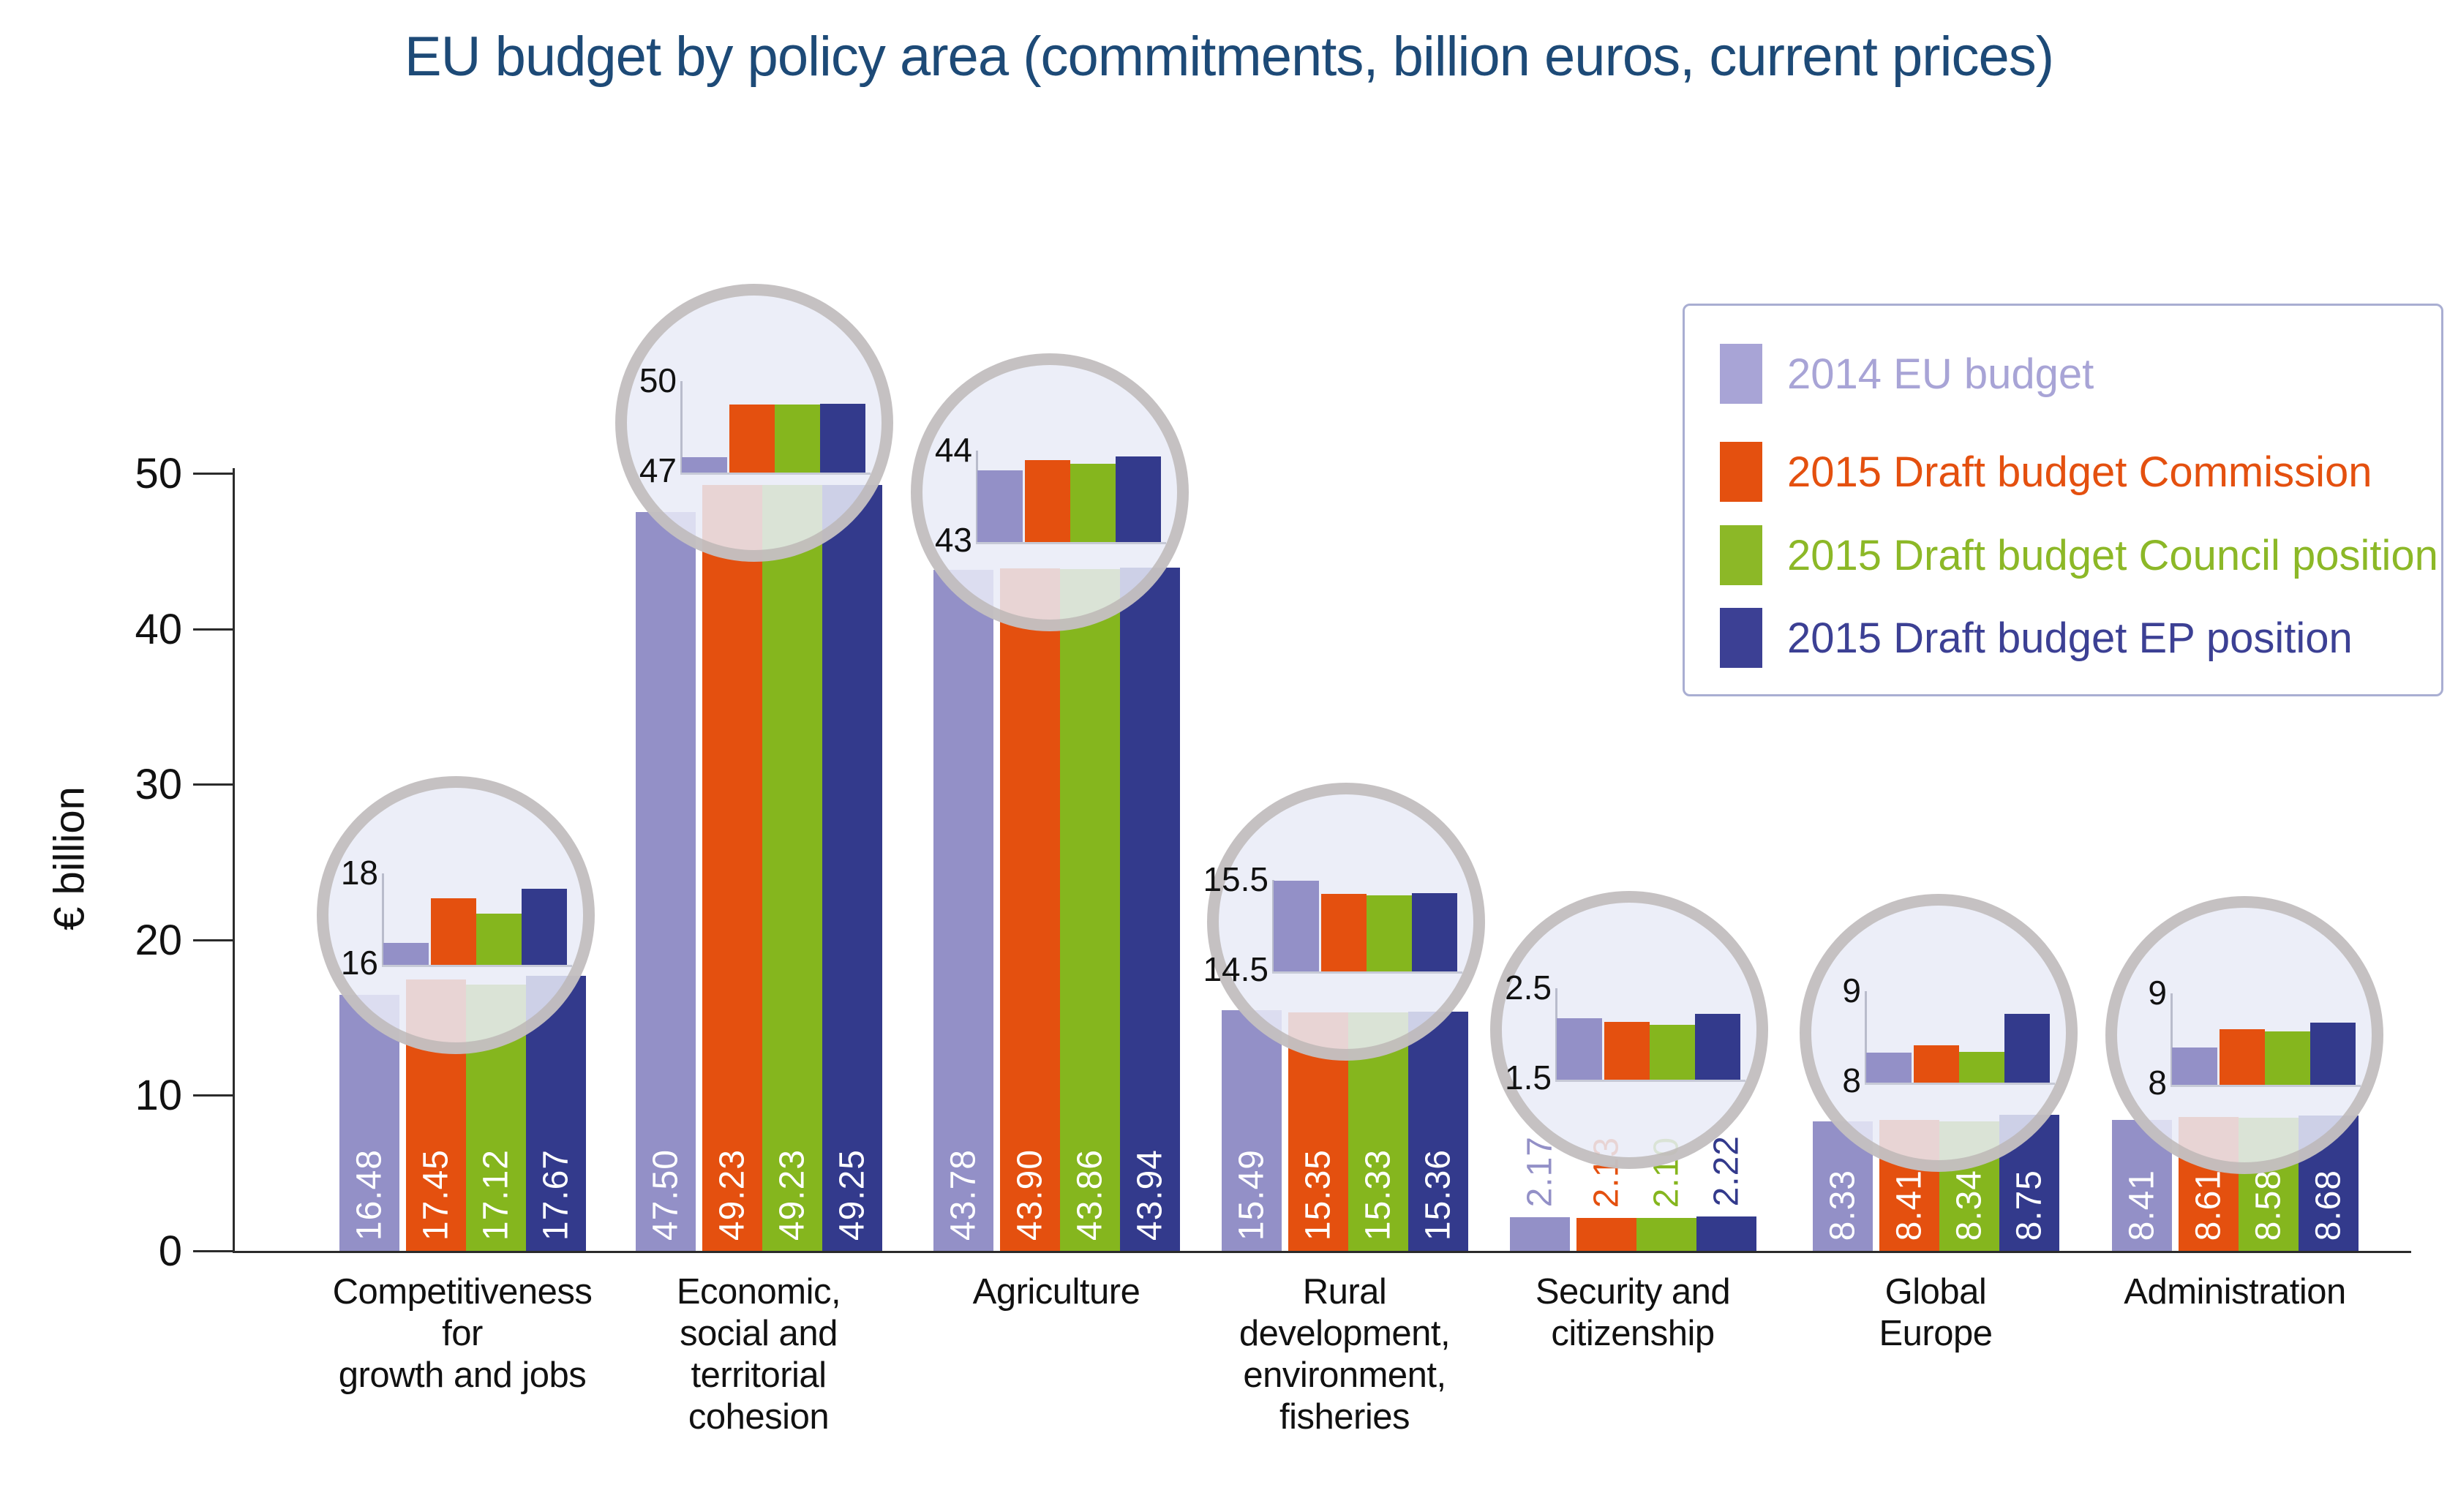 This screenshot has height=1512, width=2458. I want to click on bar-value-label: 43.86, so click(1090, 1194).